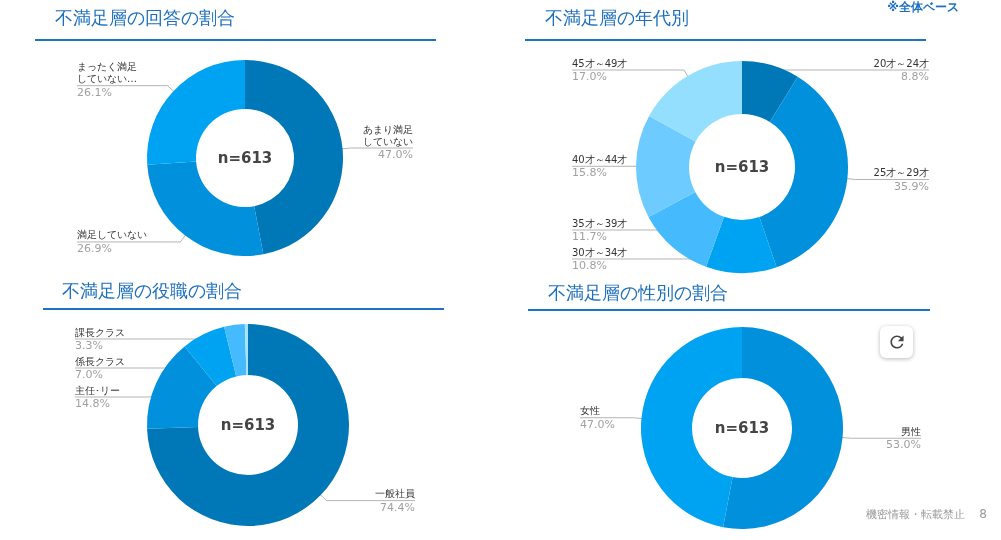  What do you see at coordinates (590, 411) in the screenshot?
I see `slice-label: 女性` at bounding box center [590, 411].